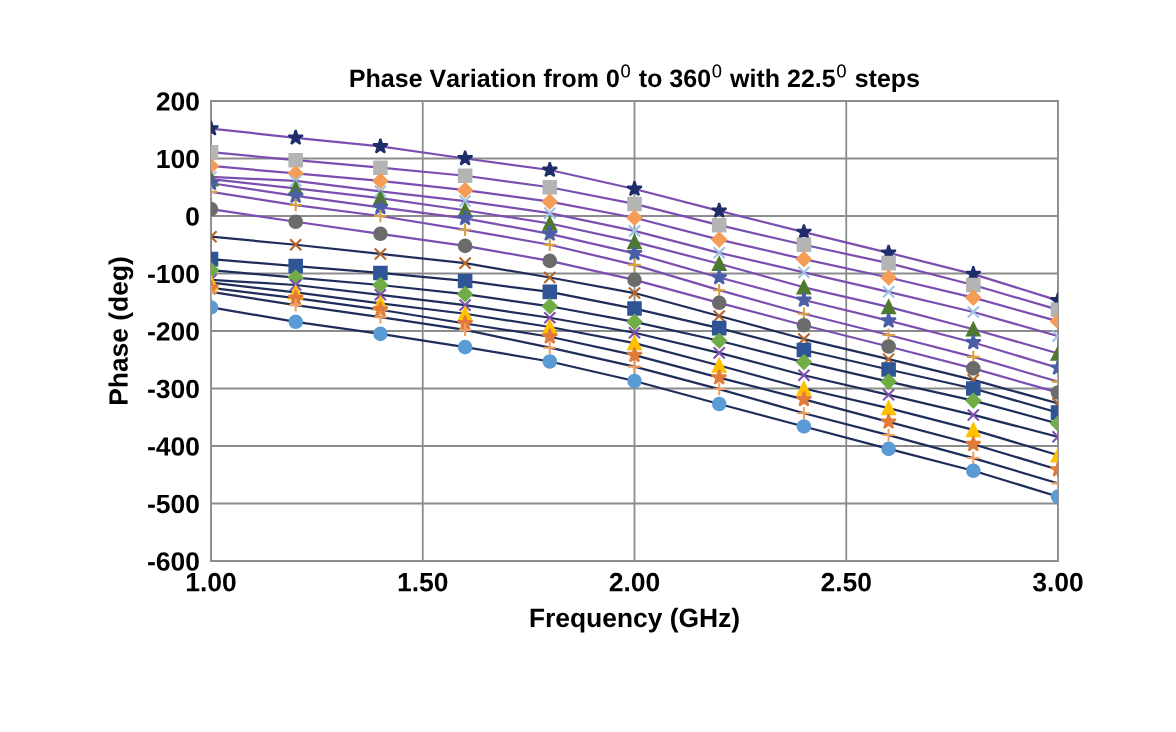 Image resolution: width=1176 pixels, height=732 pixels. Describe the element at coordinates (1057, 582) in the screenshot. I see `x-tick-label: 3.00` at that location.